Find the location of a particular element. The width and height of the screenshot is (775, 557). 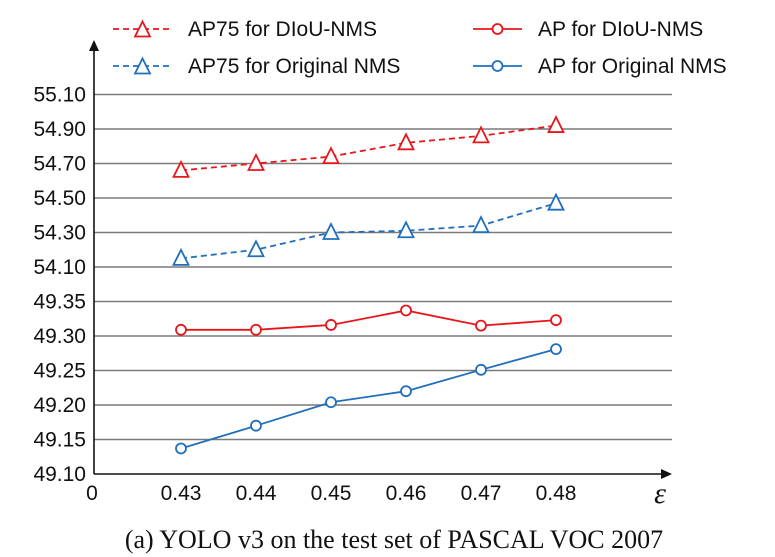

x-tick-label: 0.44 is located at coordinates (256, 493).